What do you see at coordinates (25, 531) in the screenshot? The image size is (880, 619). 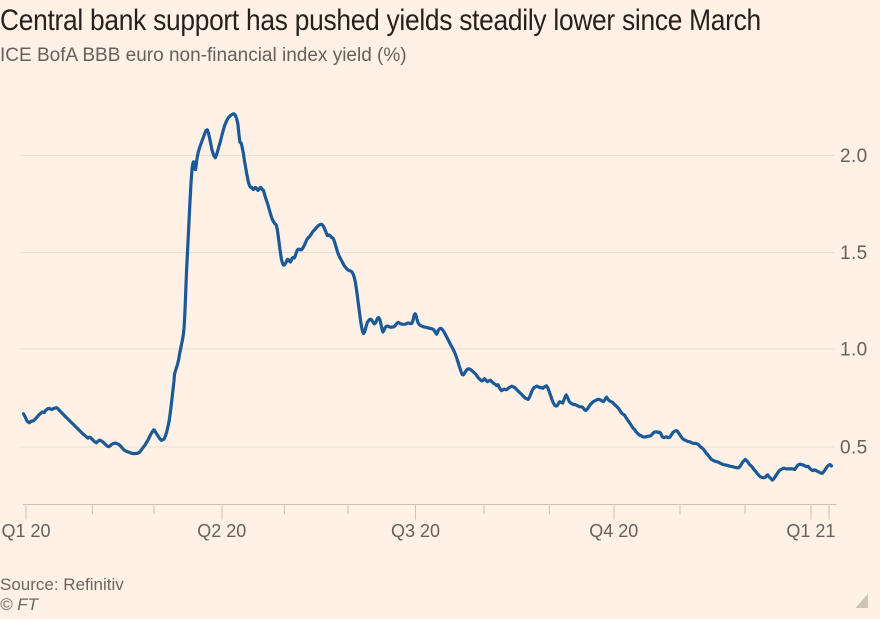 I see `svg-text: Q1 20` at bounding box center [25, 531].